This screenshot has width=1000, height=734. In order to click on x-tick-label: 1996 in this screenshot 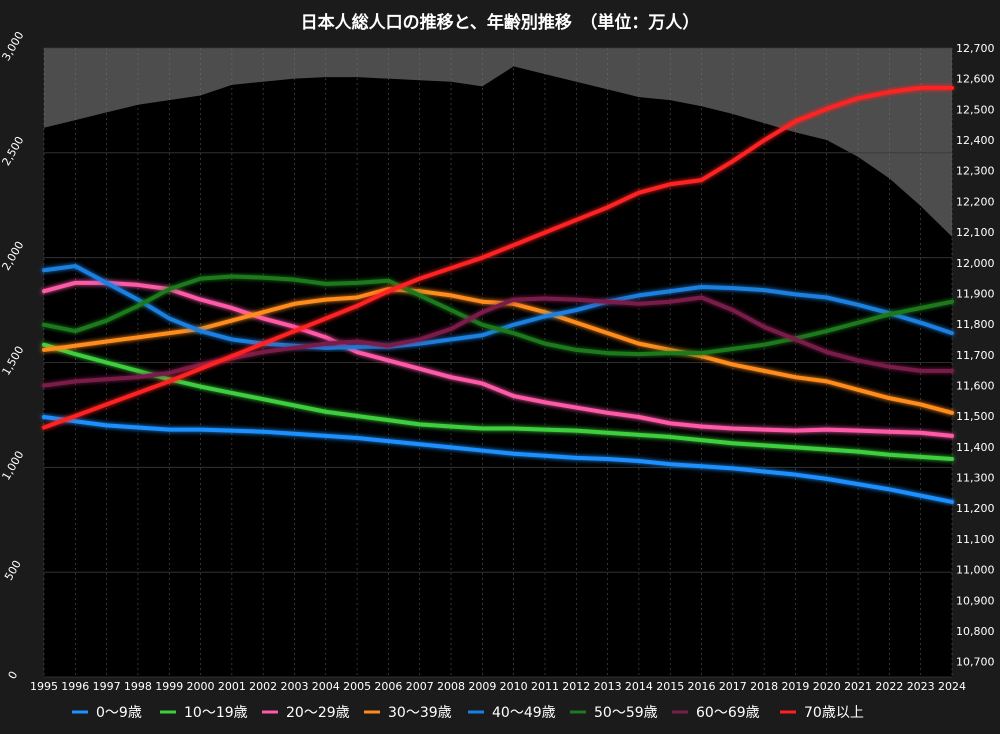, I will do `click(75, 686)`.